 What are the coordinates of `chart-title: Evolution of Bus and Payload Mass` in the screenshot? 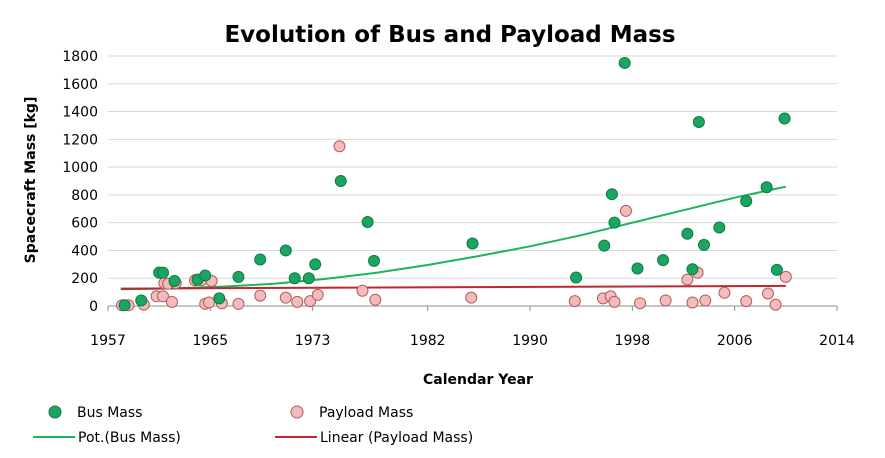 It's located at (449, 35).